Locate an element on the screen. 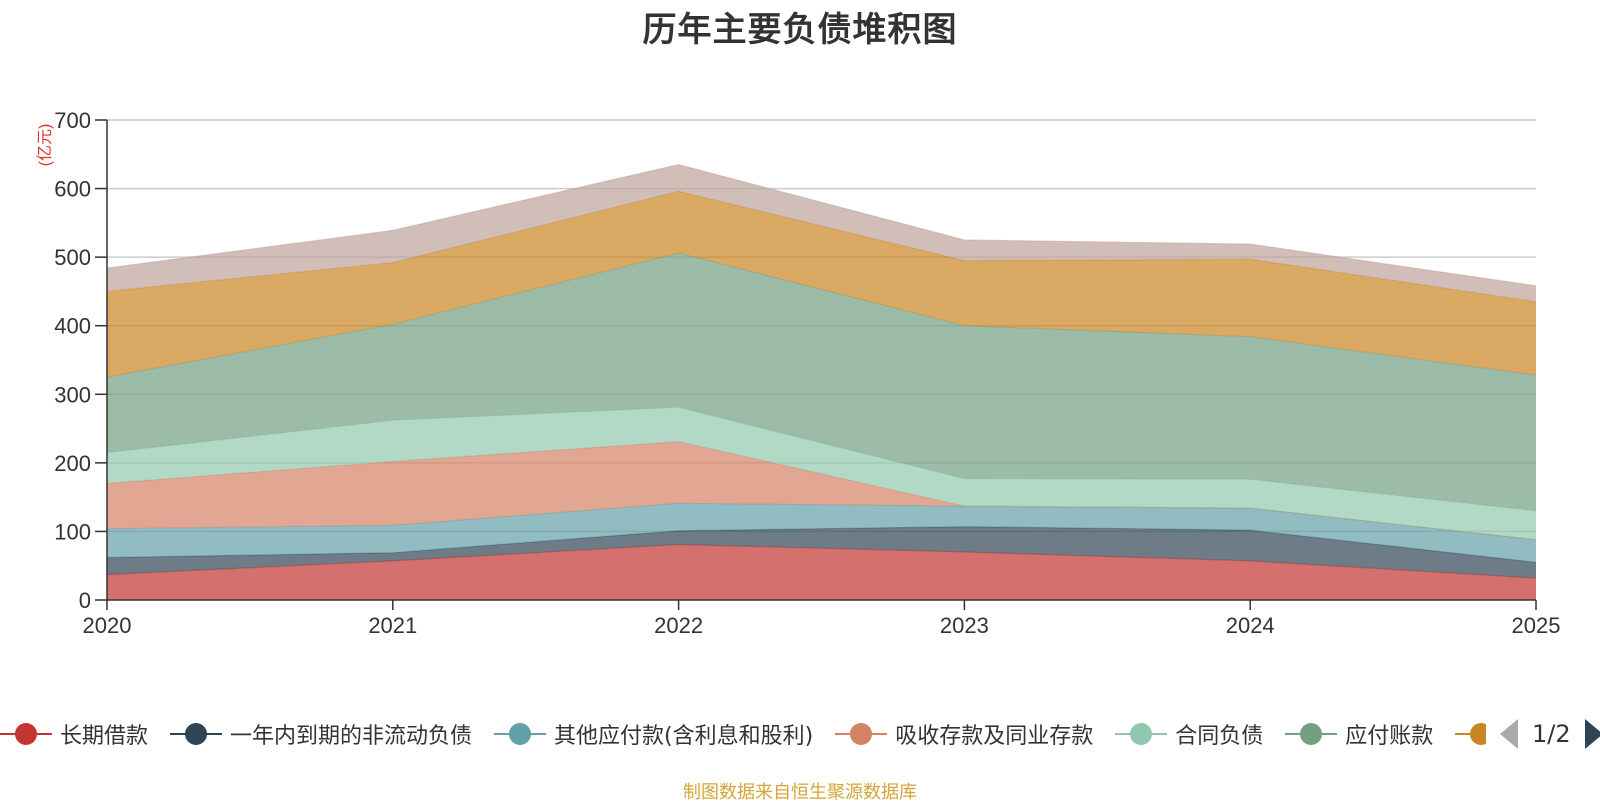 The width and height of the screenshot is (1600, 804). legend-item: 应付账款 is located at coordinates (1359, 734).